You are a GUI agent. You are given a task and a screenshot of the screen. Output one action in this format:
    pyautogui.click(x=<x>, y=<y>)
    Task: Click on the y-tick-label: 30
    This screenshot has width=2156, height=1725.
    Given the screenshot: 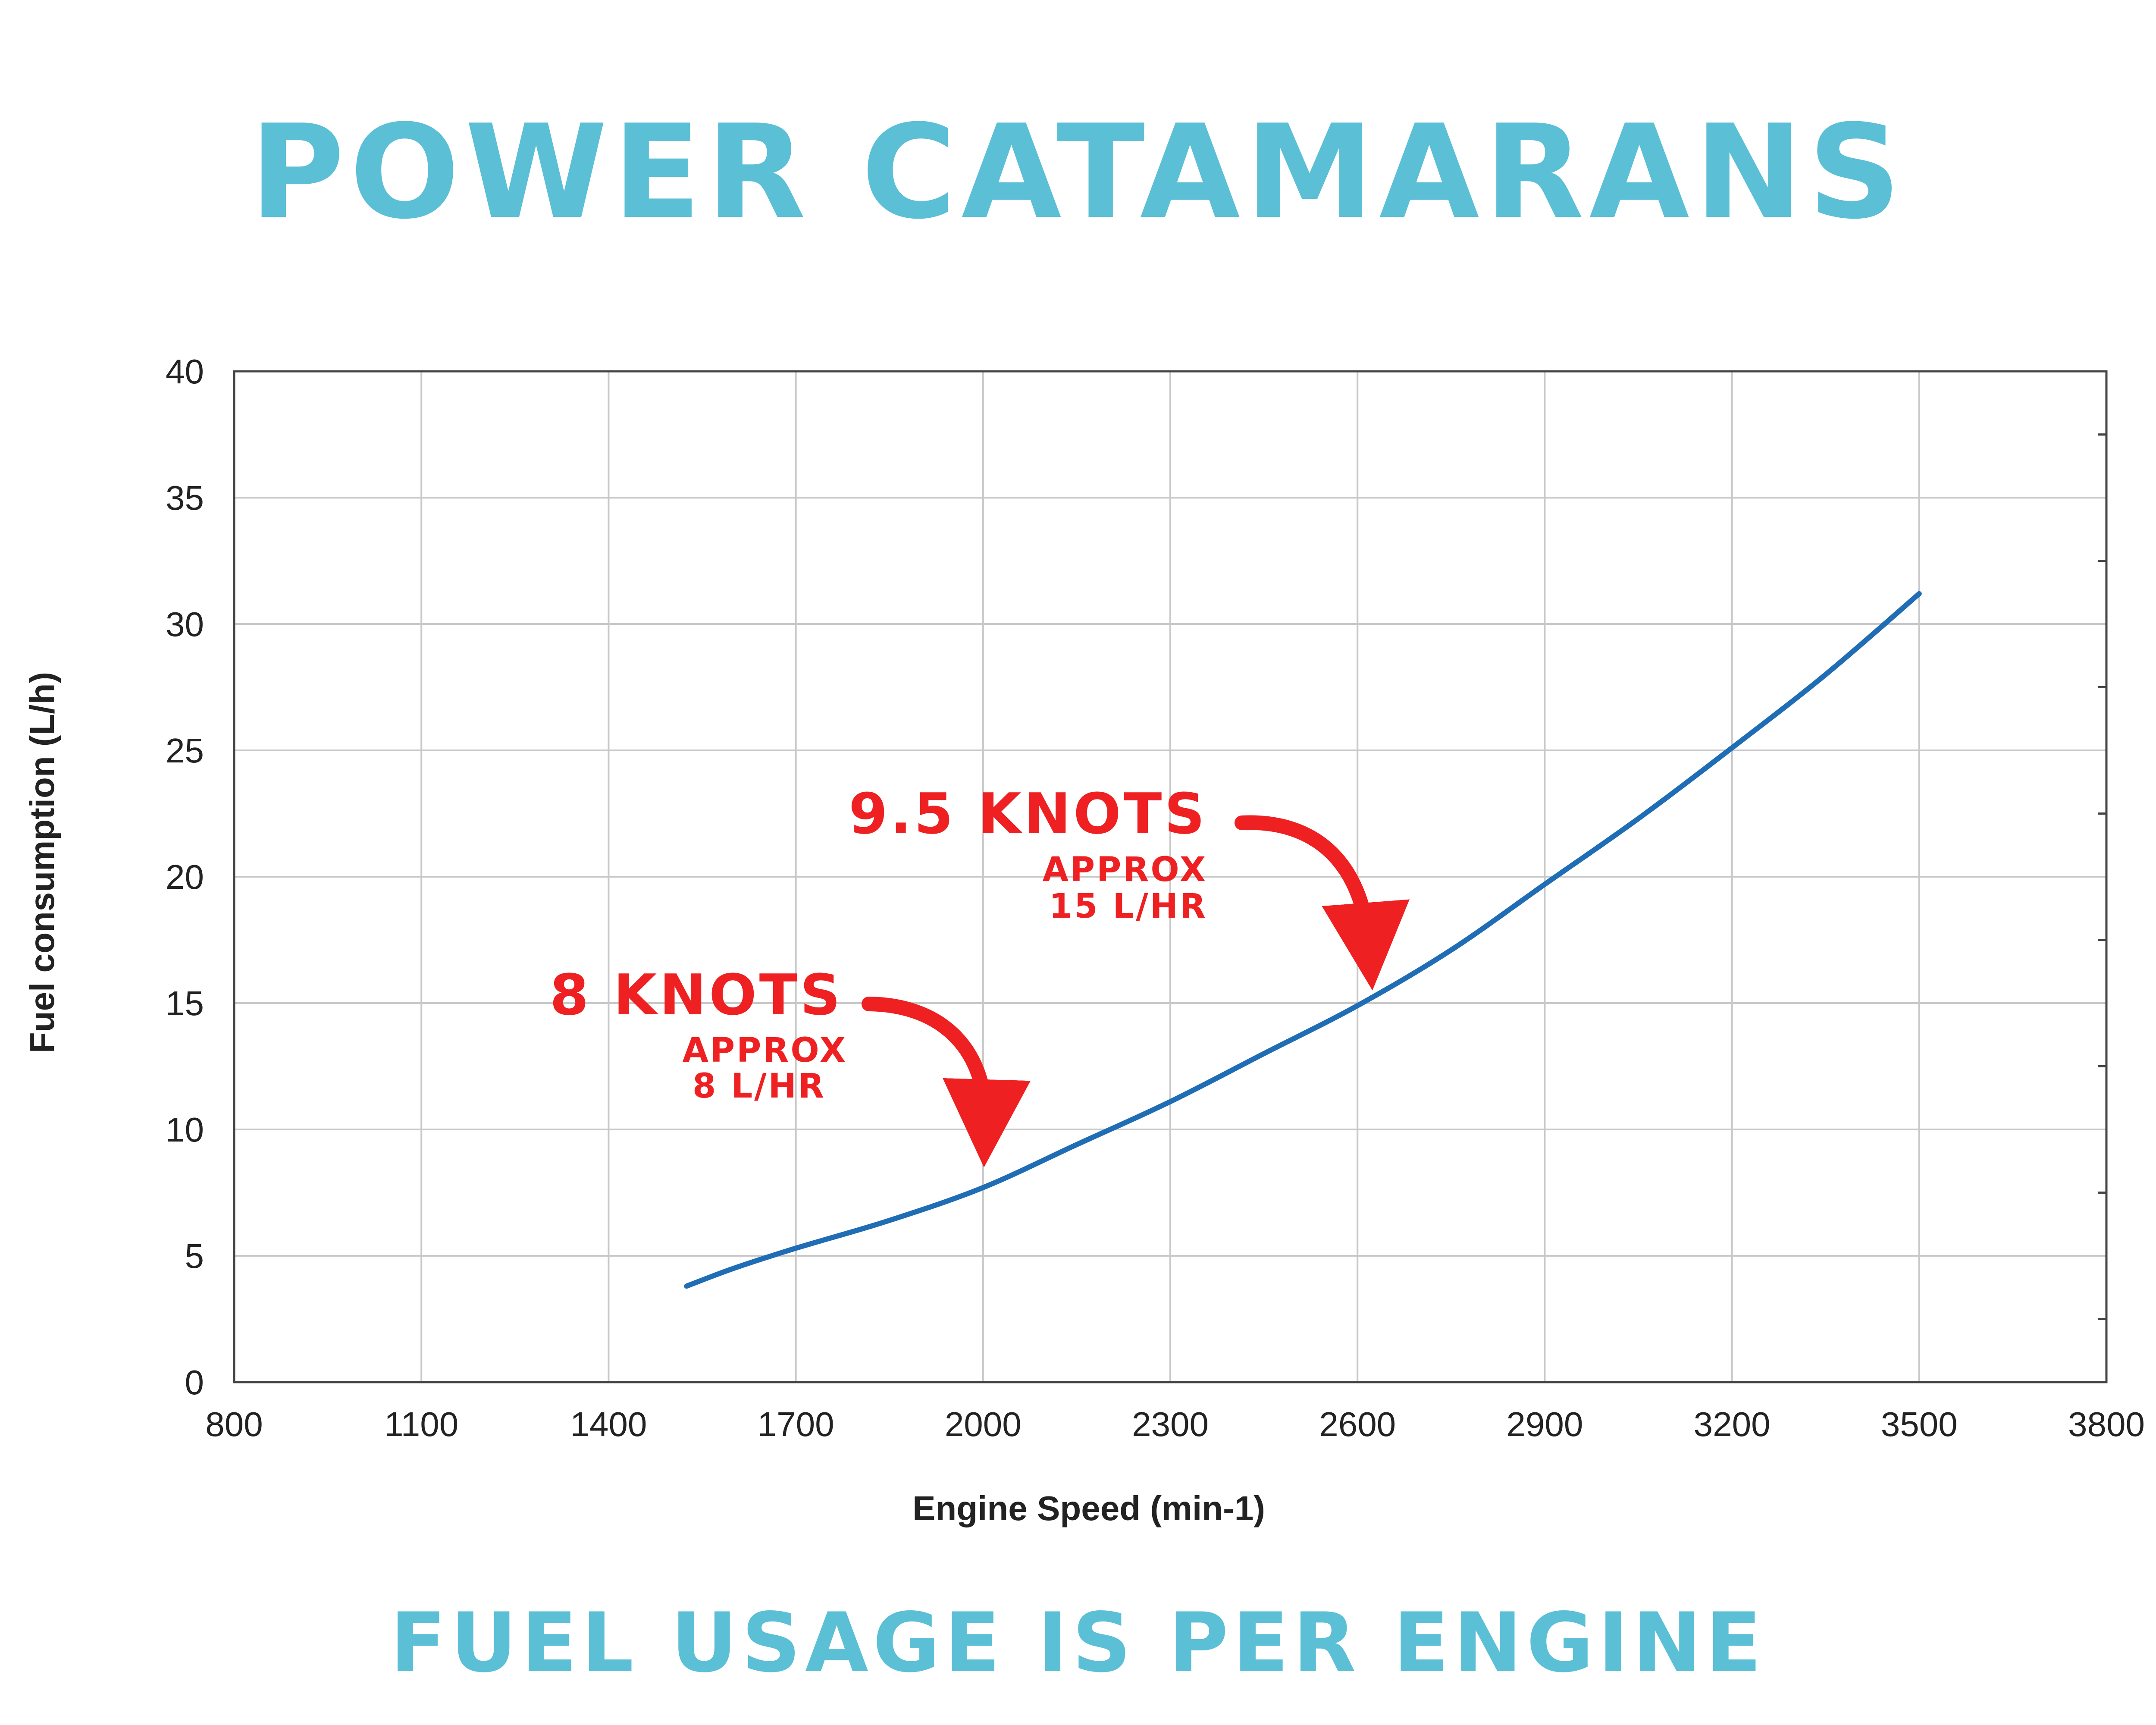 What is the action you would take?
    pyautogui.click(x=185, y=624)
    